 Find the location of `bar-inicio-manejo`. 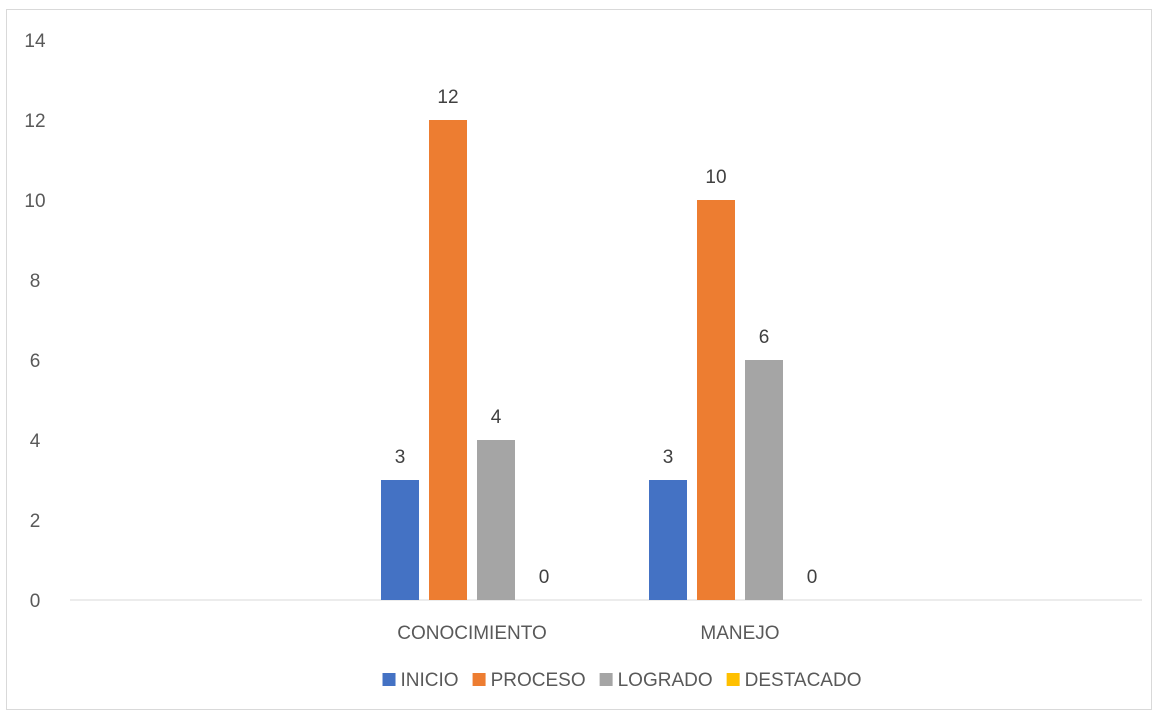

bar-inicio-manejo is located at coordinates (668, 540).